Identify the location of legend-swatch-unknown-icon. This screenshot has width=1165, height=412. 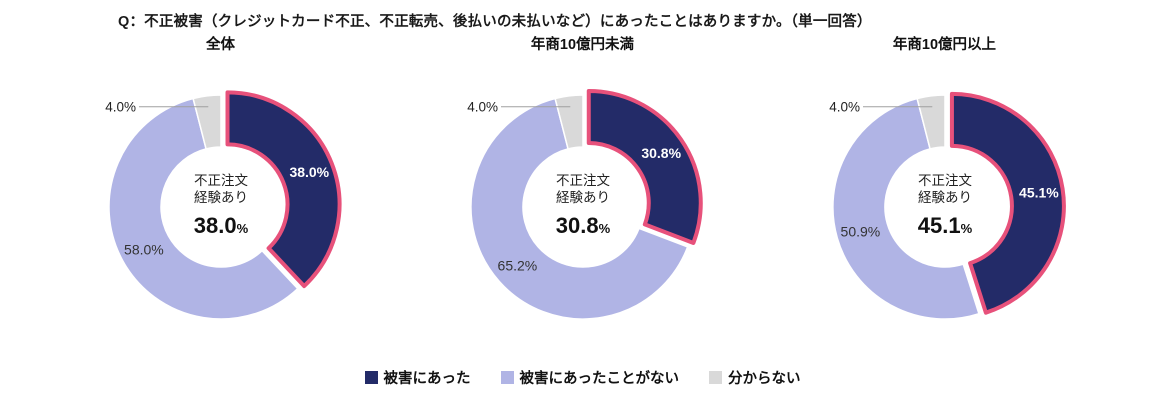
(715, 377).